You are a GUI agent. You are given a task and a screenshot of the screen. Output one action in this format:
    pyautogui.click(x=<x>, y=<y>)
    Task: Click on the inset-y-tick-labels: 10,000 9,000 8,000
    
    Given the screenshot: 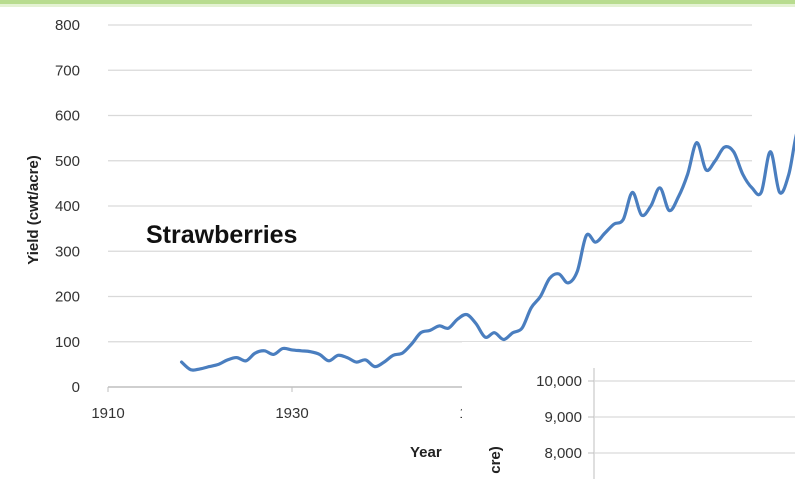 What is the action you would take?
    pyautogui.click(x=559, y=417)
    